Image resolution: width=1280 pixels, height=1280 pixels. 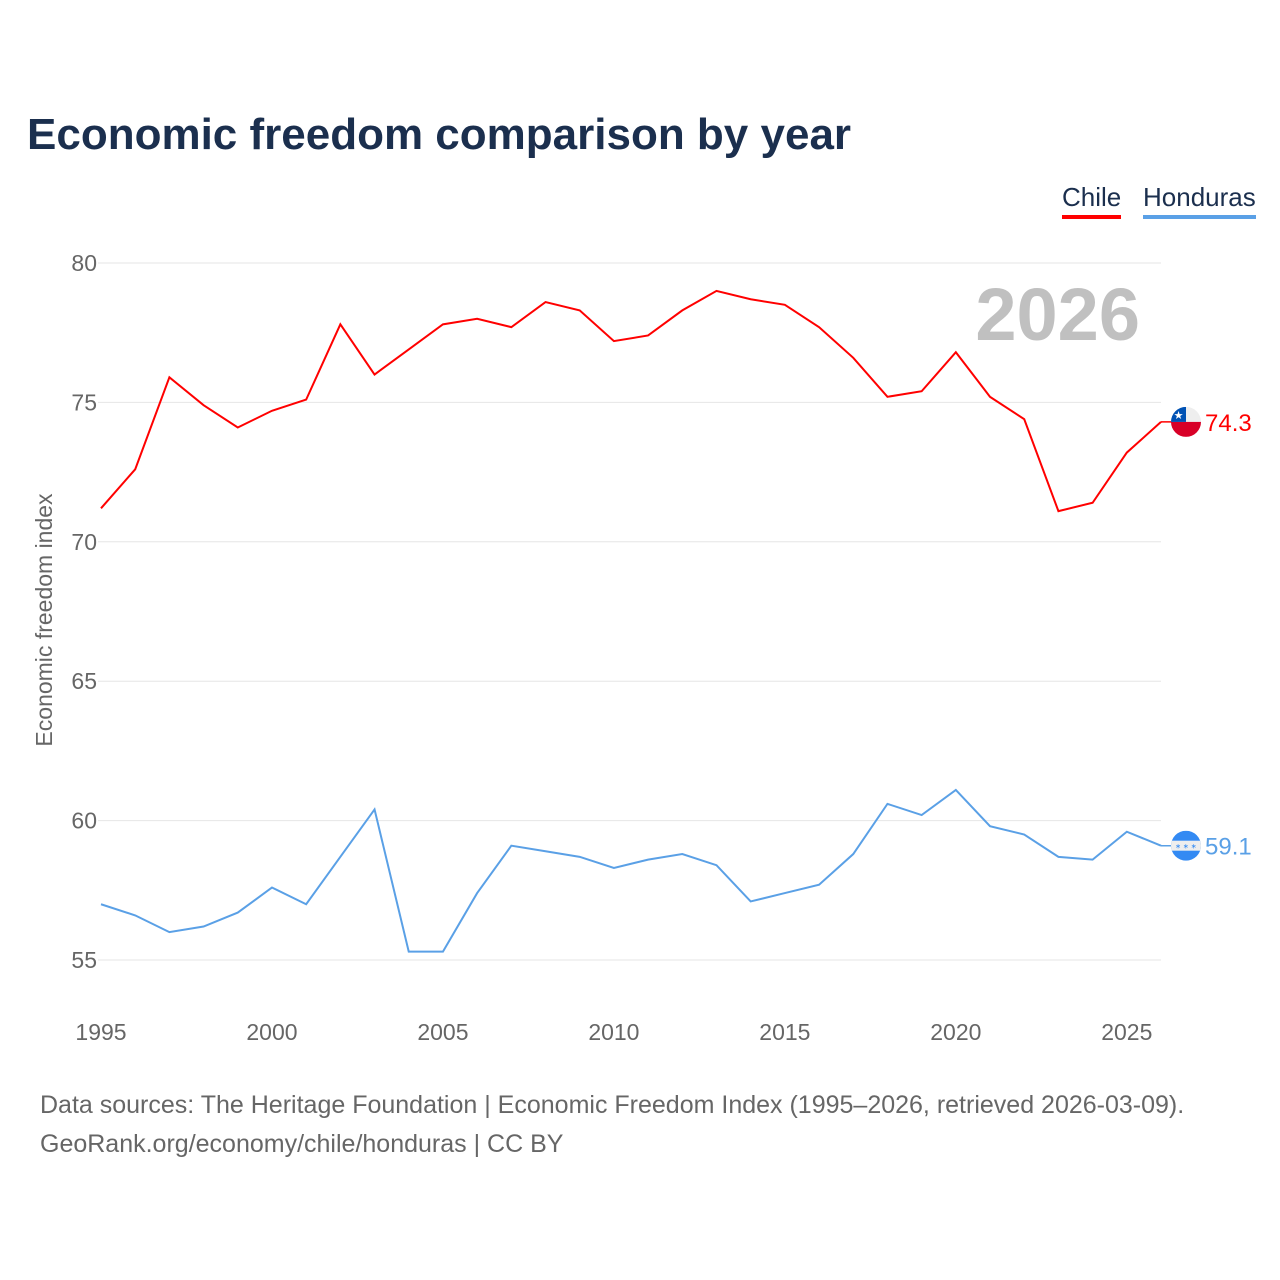 I want to click on flag-white, so click(x=1186, y=845).